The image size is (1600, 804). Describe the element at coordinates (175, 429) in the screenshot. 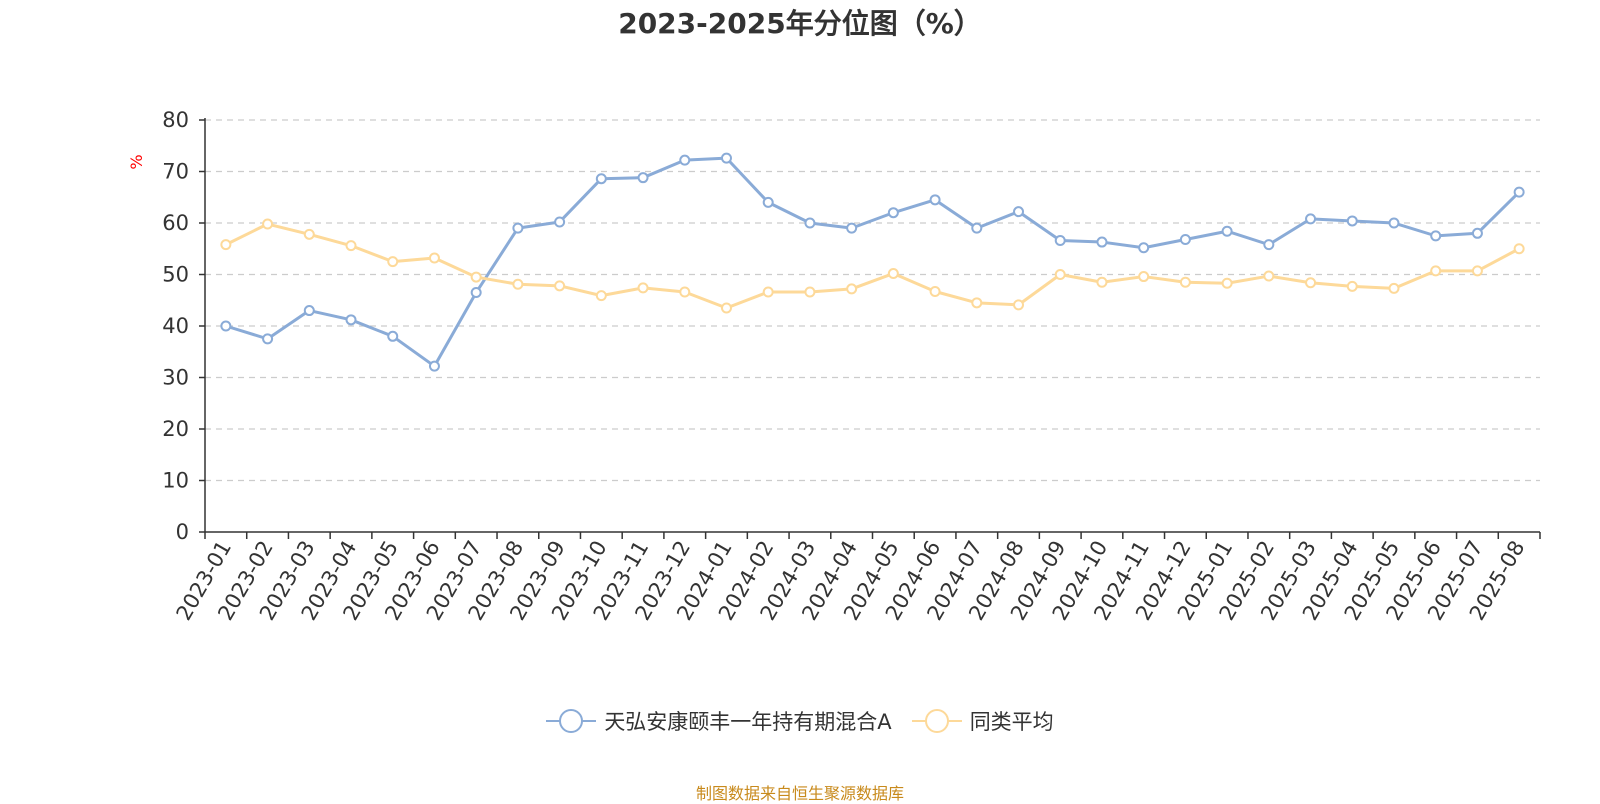

I see `y-tick-label: 20` at that location.